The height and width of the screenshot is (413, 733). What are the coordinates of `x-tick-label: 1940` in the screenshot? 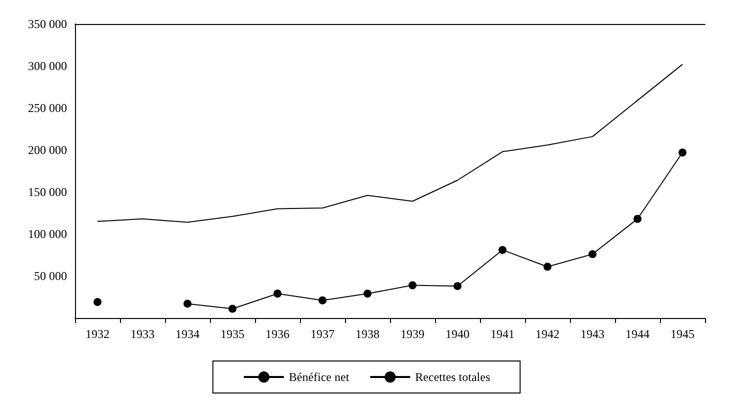 It's located at (458, 334).